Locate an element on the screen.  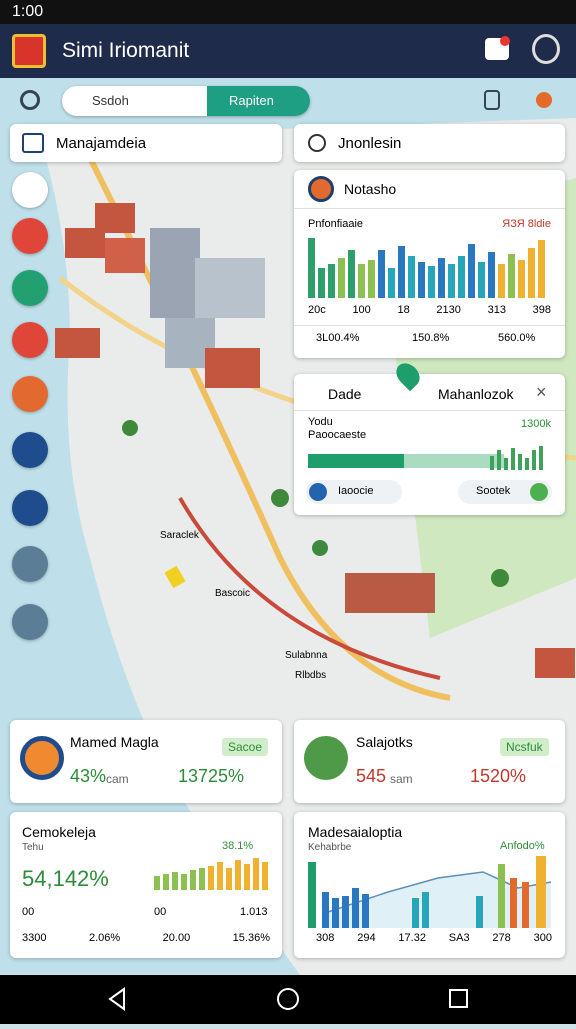
stat-card: Salajotks Ncsfuk 545 sam 1520% is located at coordinates (429, 761).